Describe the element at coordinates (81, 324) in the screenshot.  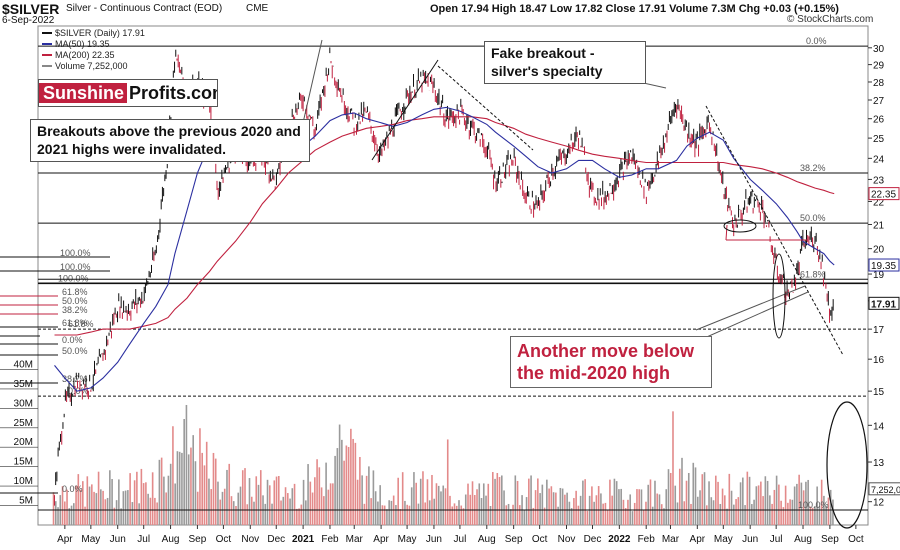
I see `level-label: 61.8%` at that location.